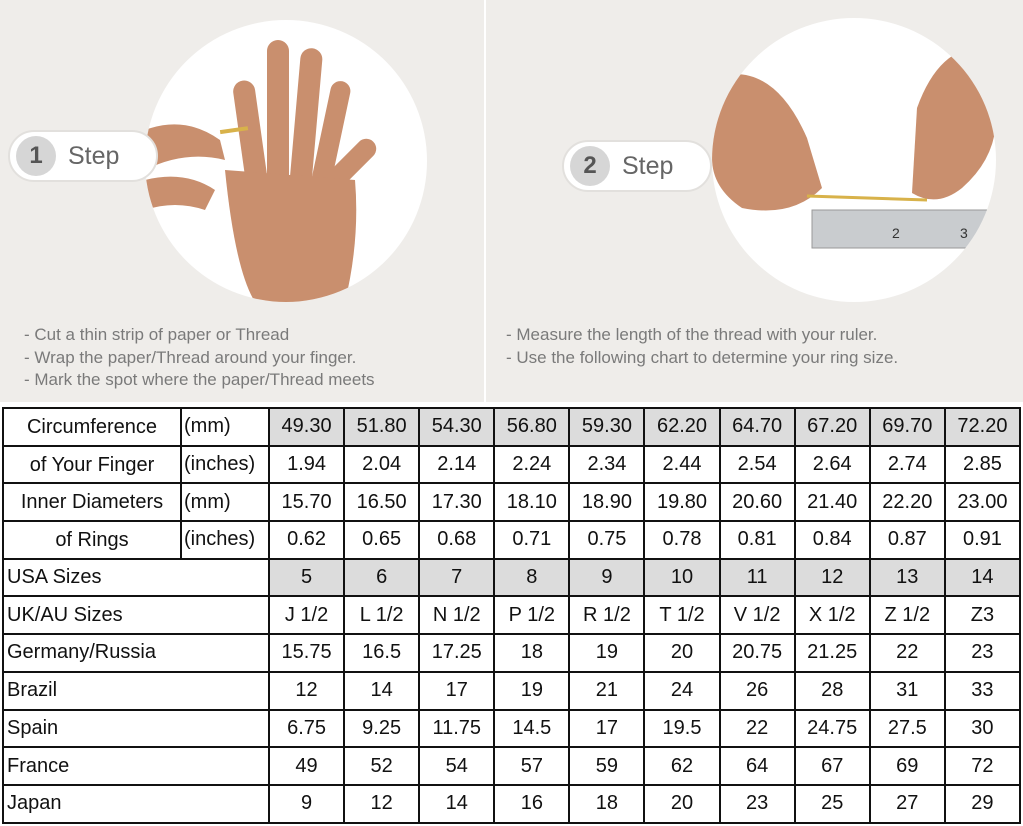 The height and width of the screenshot is (826, 1023). What do you see at coordinates (832, 540) in the screenshot?
I see `table-cell: 0.84` at bounding box center [832, 540].